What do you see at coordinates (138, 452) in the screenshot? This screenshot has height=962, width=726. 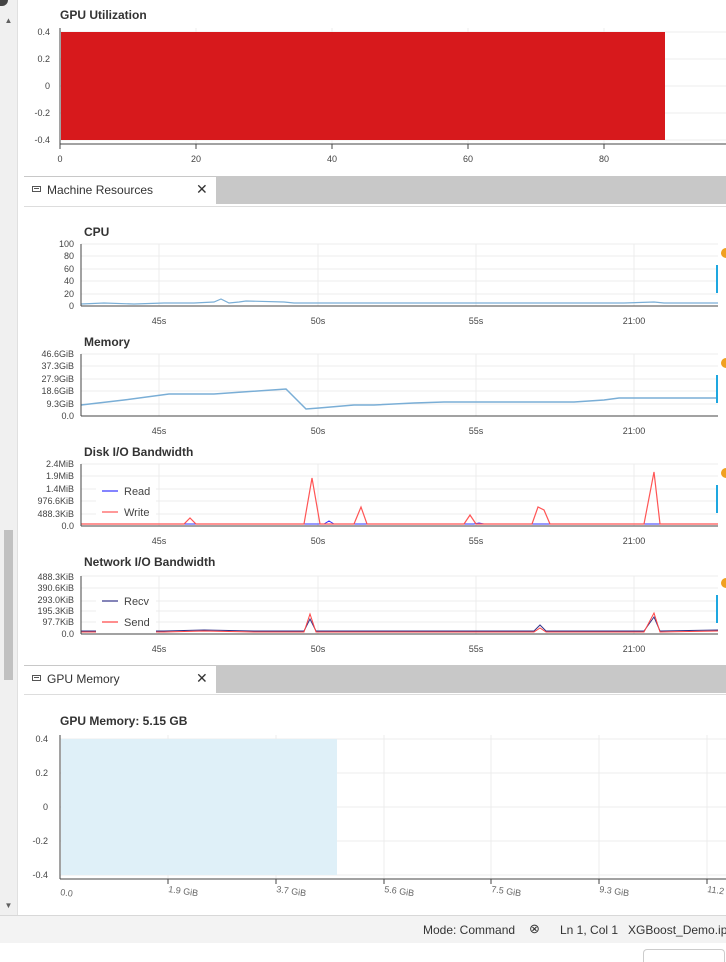 I see `disk-title: Disk I/O Bandwidth` at bounding box center [138, 452].